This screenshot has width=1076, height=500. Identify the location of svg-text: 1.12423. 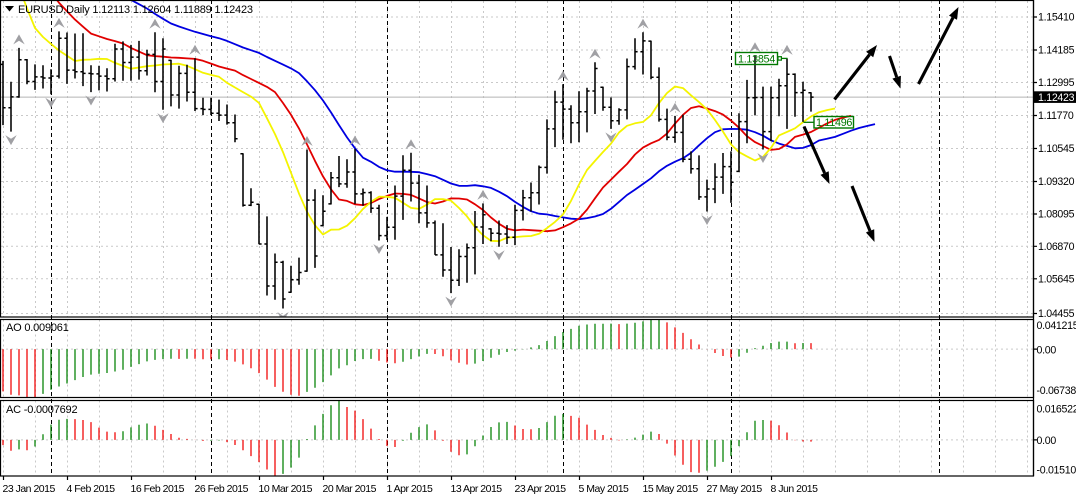
(1056, 98).